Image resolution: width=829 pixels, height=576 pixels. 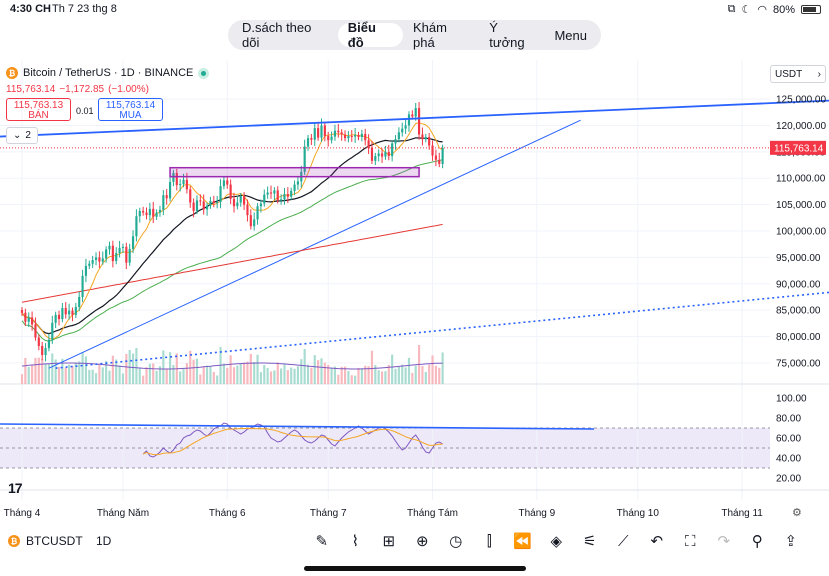 I want to click on indicators-toggle: ⌄ 2, so click(x=22, y=135).